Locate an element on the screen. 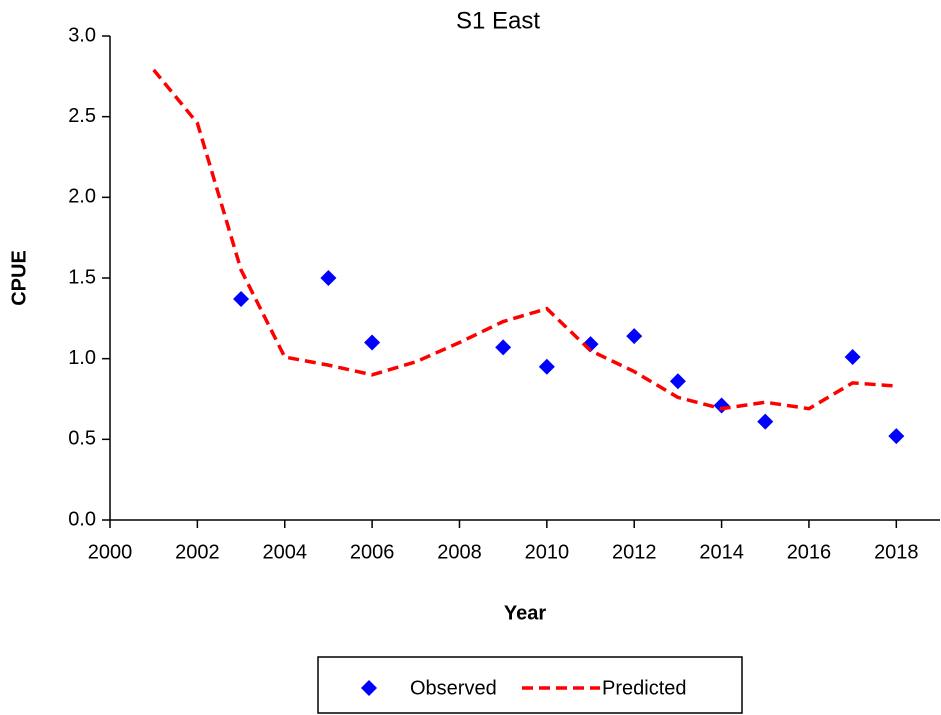  y-tick-label: 0.5 is located at coordinates (82, 439).